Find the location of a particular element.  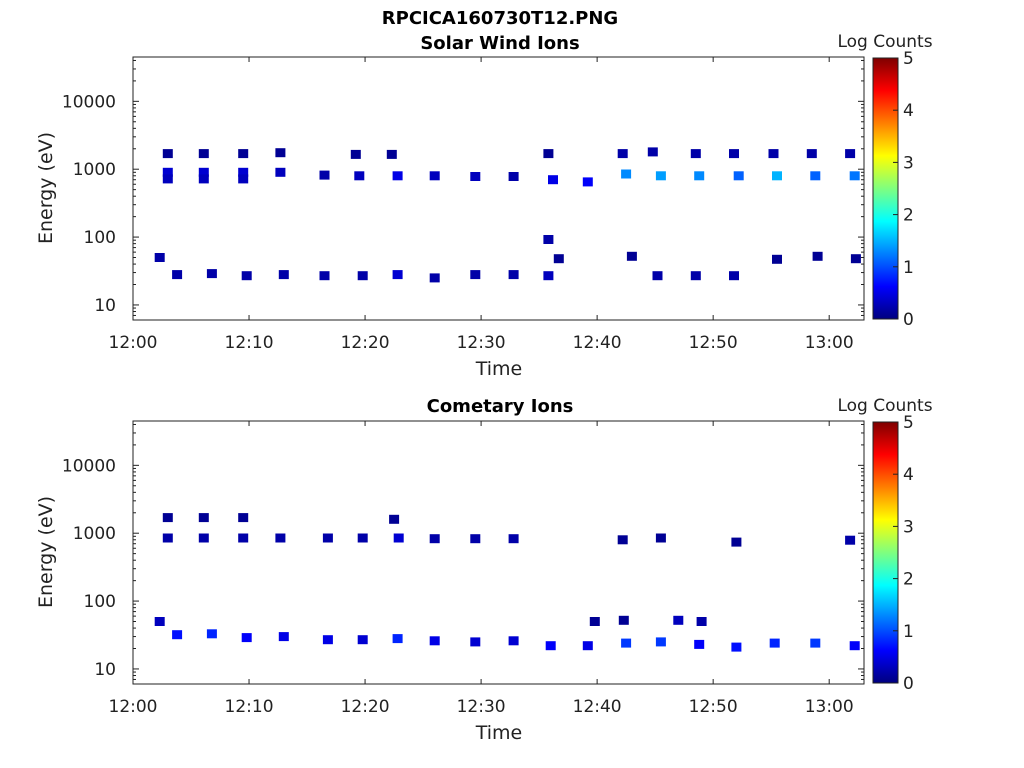

colorbar-ticks-cometary: 0 1 2 3 4 5 is located at coordinates (903, 553).